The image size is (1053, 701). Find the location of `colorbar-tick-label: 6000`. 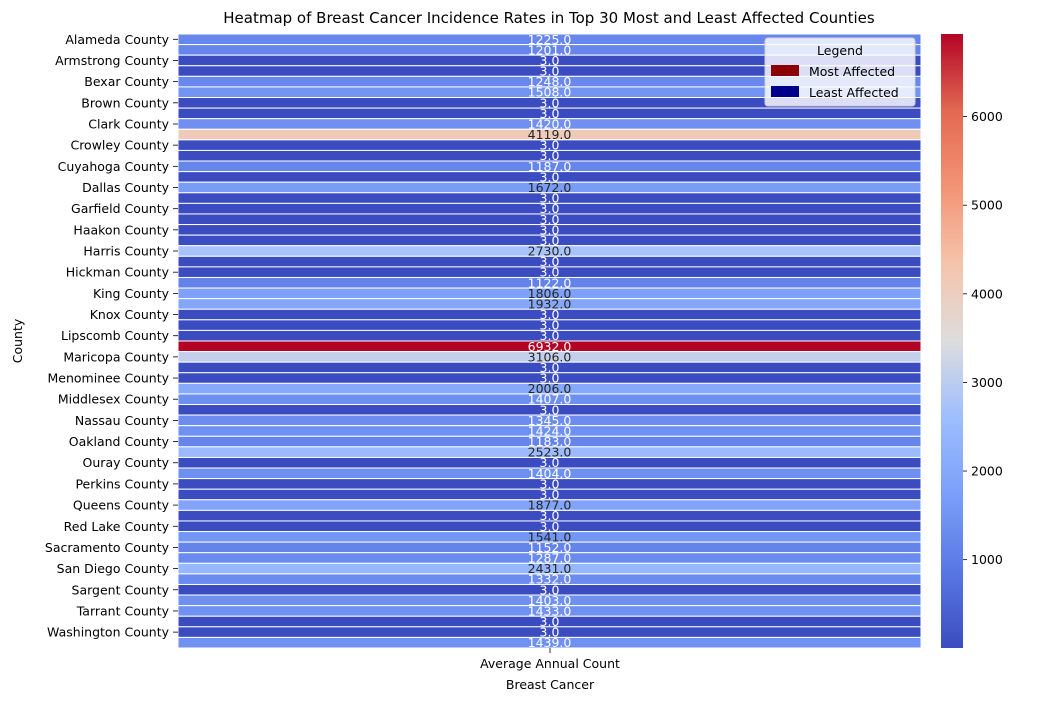

colorbar-tick-label: 6000 is located at coordinates (987, 116).